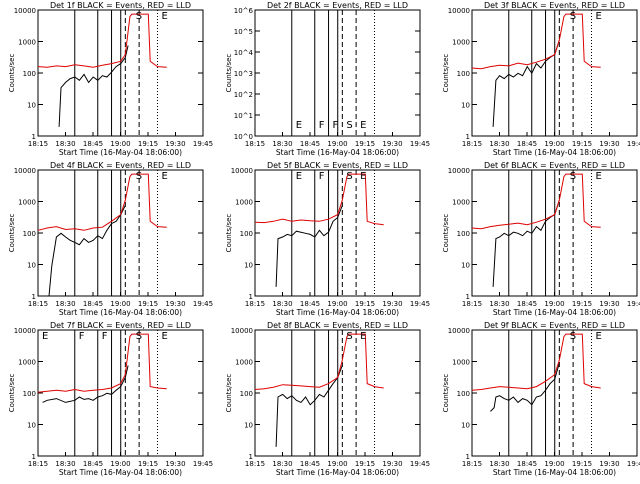 The height and width of the screenshot is (484, 640). Describe the element at coordinates (243, 74) in the screenshot. I see `y-tick-label: 10^3` at that location.